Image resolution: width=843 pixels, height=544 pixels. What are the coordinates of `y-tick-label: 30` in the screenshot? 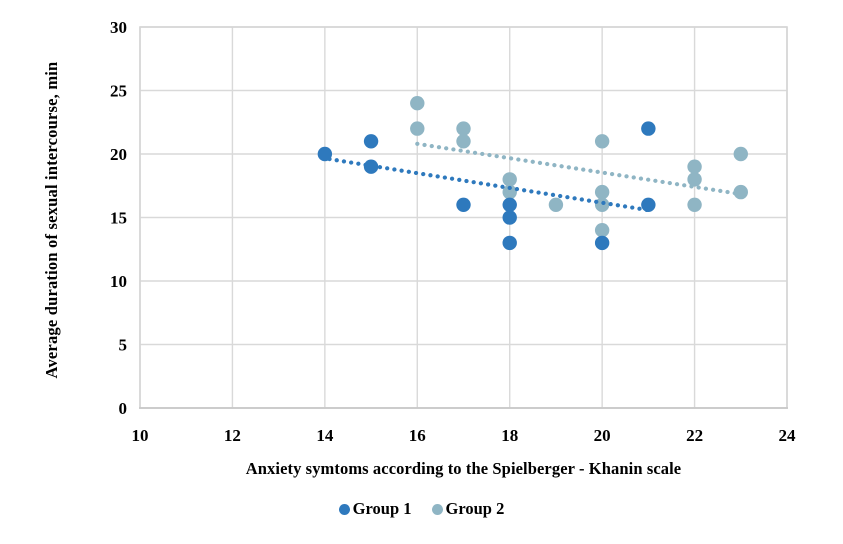 It's located at (118, 27).